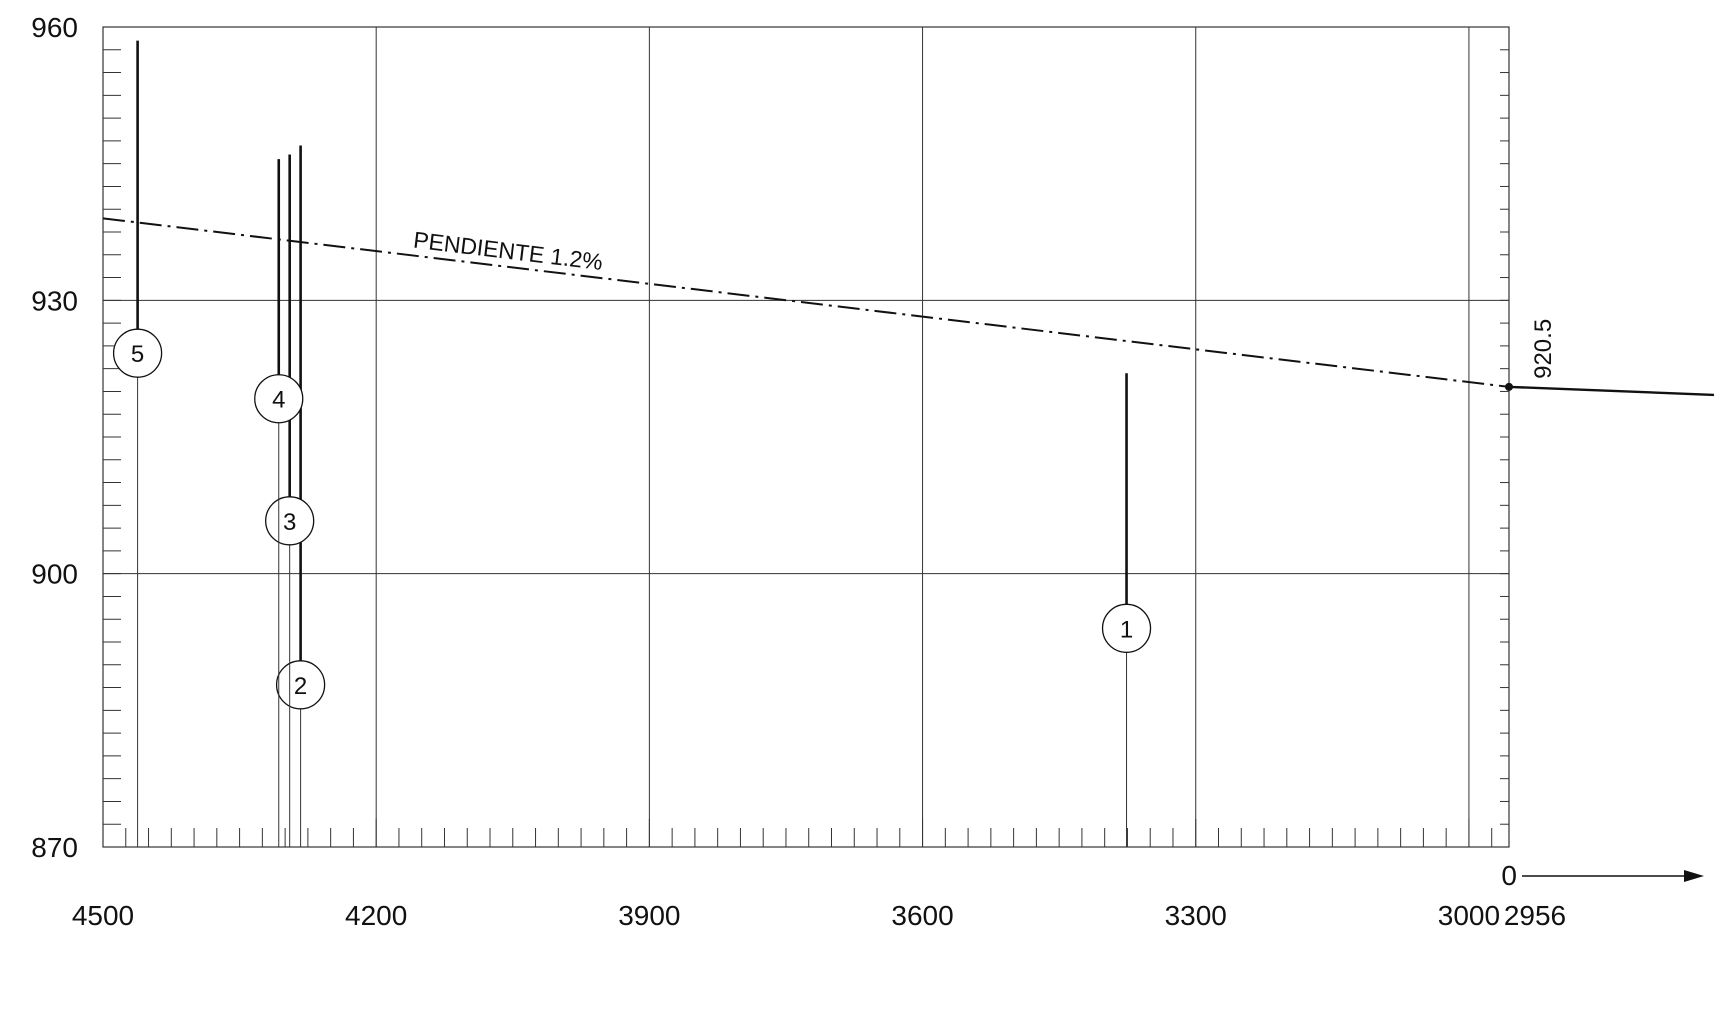  I want to click on elevation-point, so click(1509, 386).